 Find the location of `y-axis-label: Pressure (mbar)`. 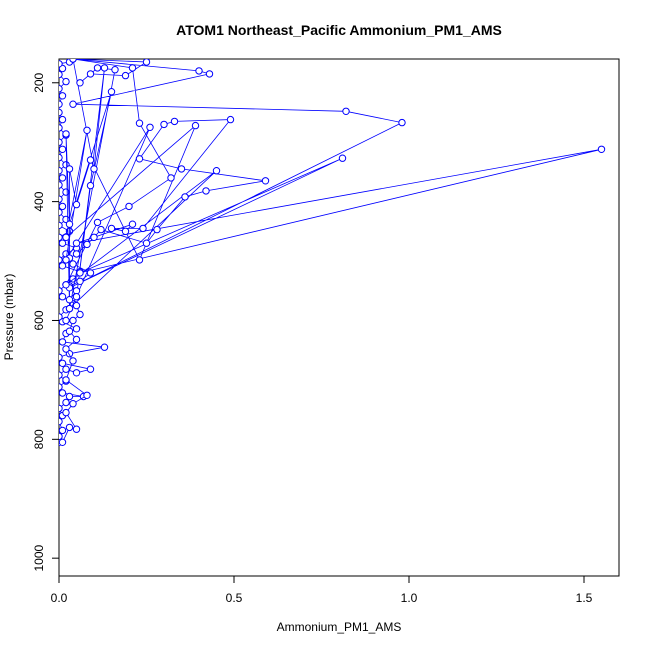

y-axis-label: Pressure (mbar) is located at coordinates (9, 317).